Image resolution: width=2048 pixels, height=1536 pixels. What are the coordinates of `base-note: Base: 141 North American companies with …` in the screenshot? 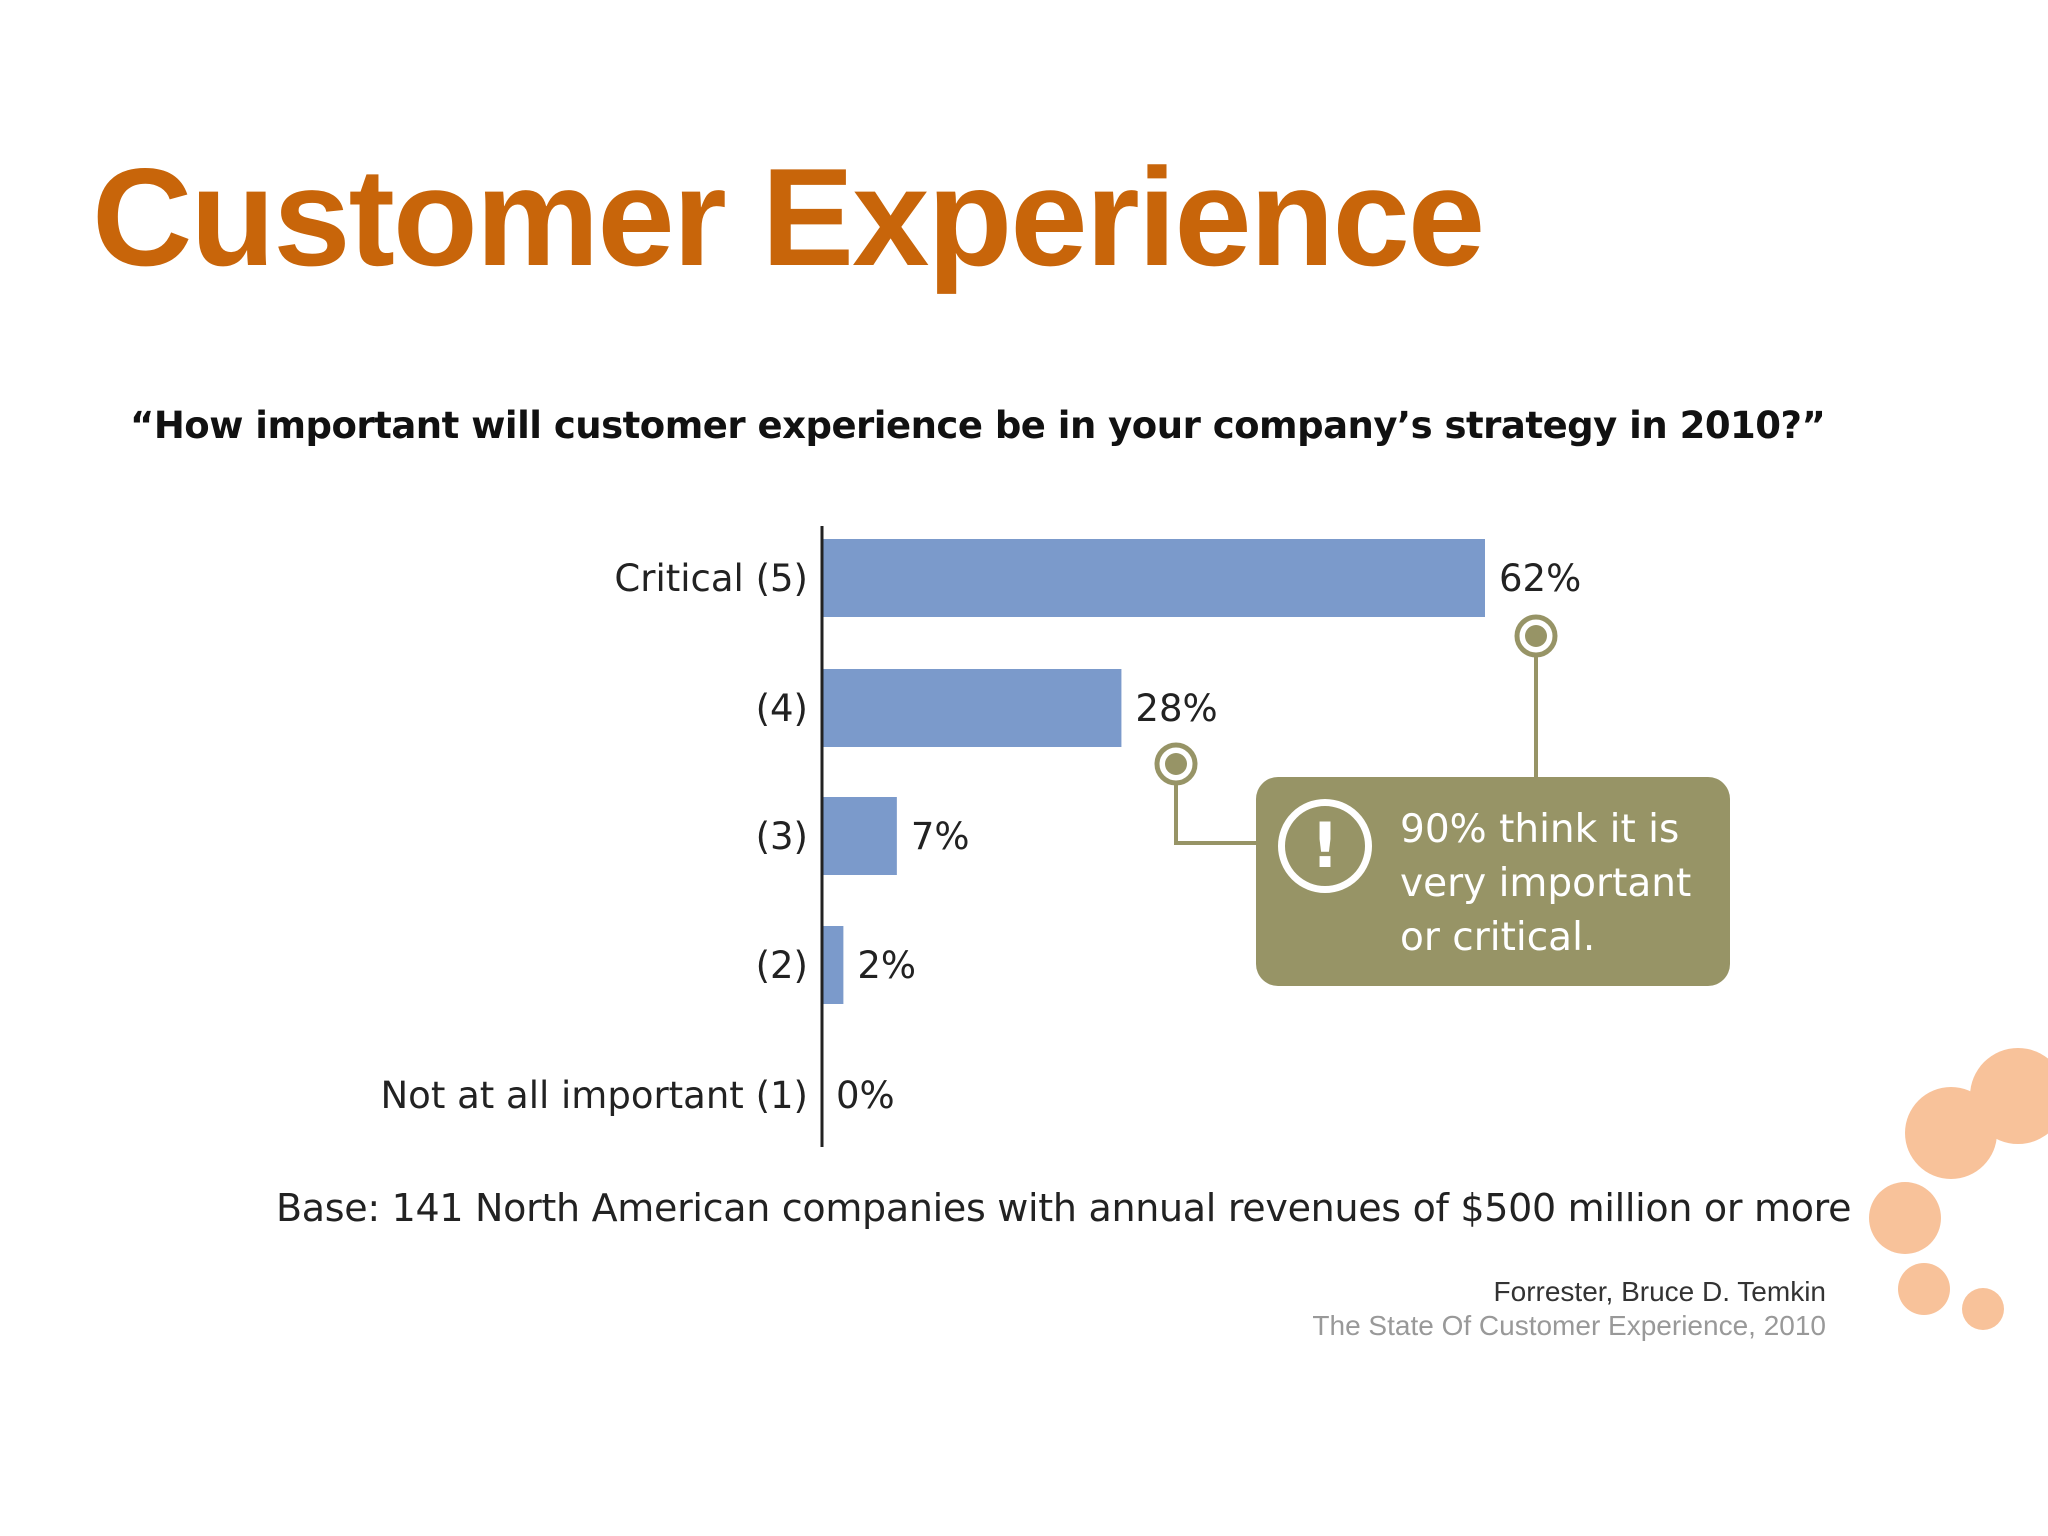 It's located at (1064, 1208).